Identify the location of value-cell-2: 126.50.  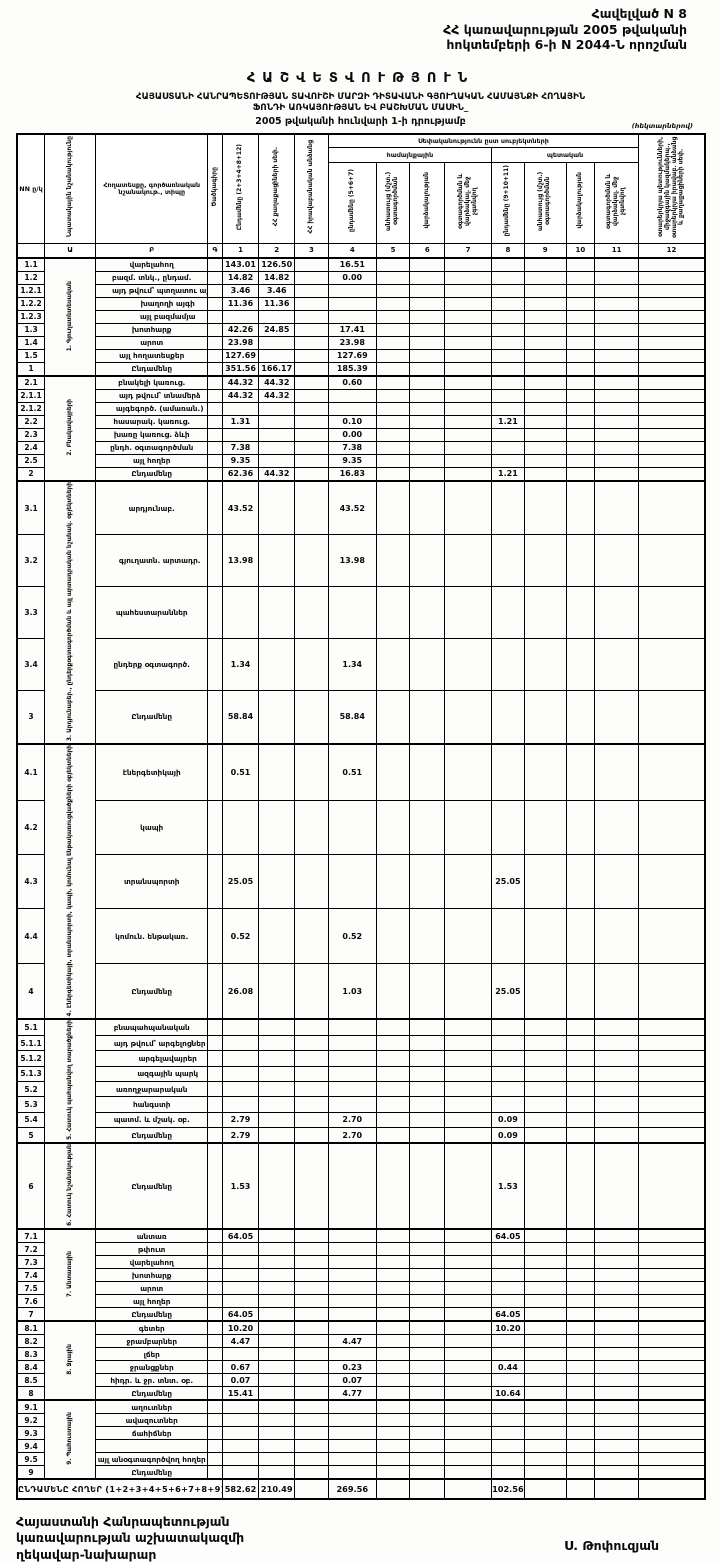
(277, 264).